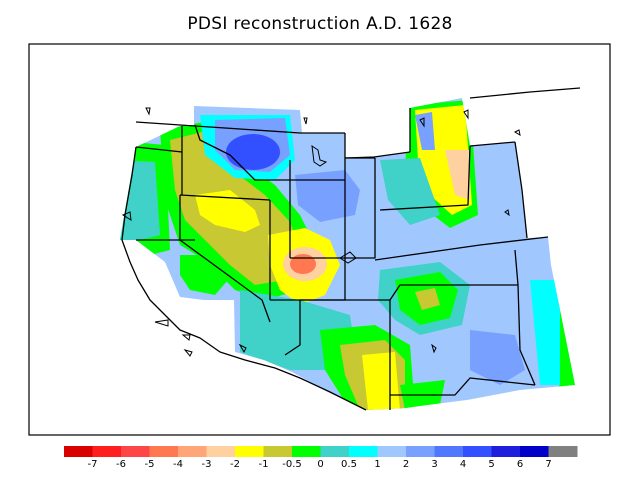 The width and height of the screenshot is (640, 480). Describe the element at coordinates (457, 175) in the screenshot. I see `field-plains-peach` at that location.